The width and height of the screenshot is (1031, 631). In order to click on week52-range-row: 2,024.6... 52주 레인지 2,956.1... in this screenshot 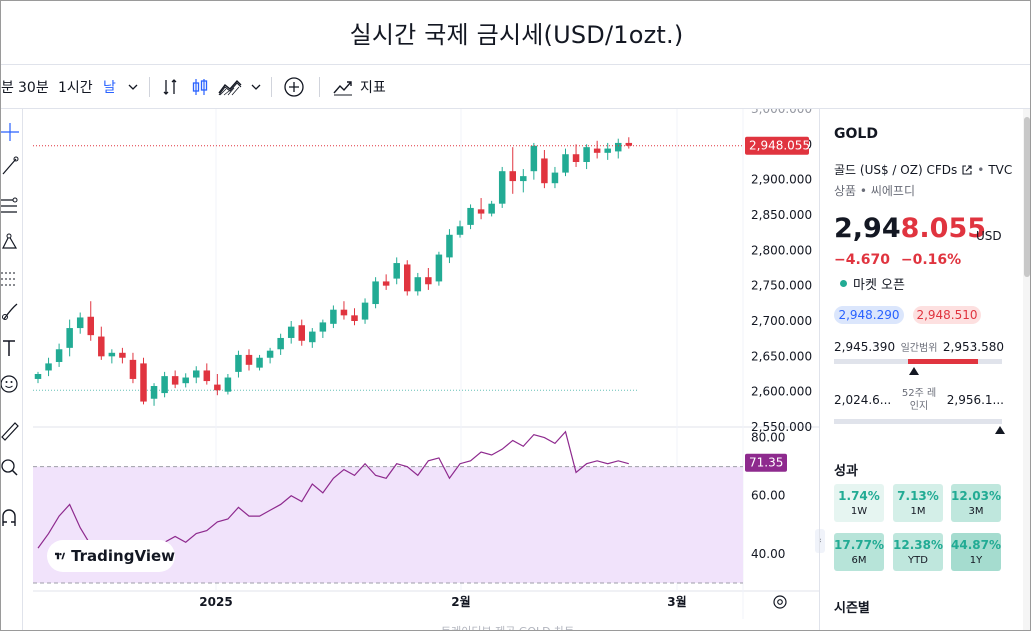, I will do `click(919, 400)`.